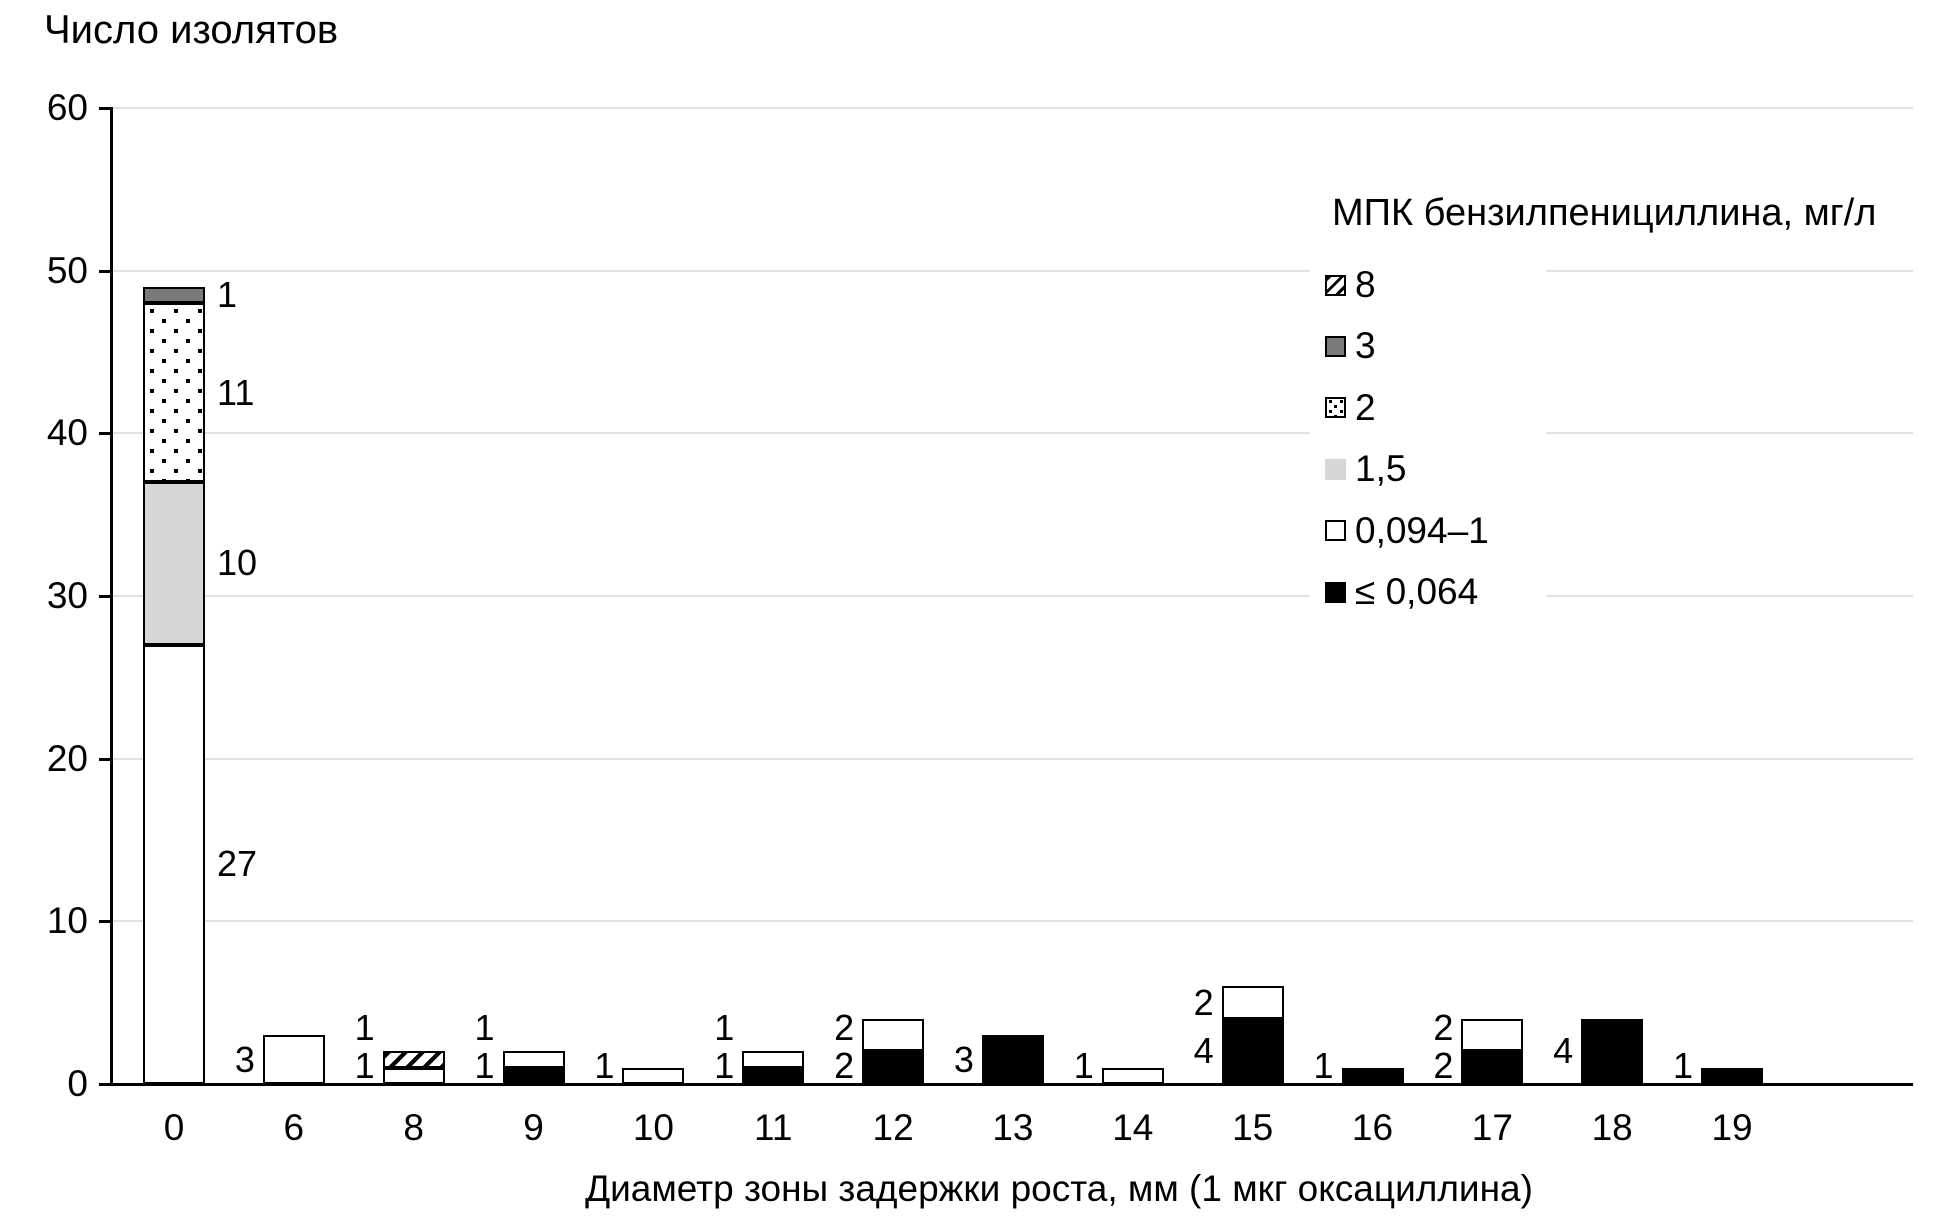  I want to click on legend-item-label: ≤ 0,064, so click(1417, 591).